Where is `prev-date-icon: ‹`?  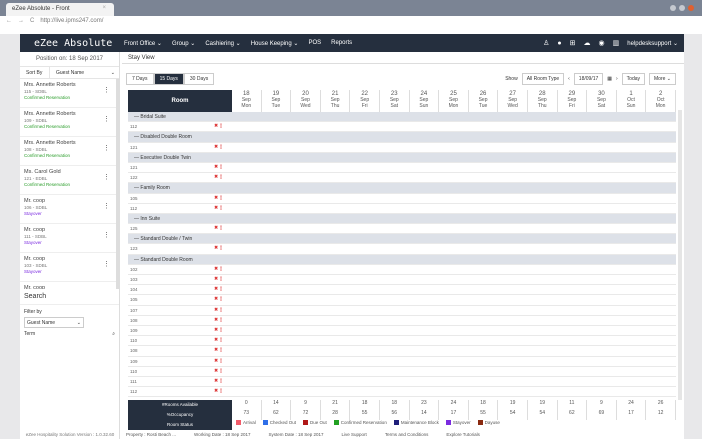
prev-date-icon: ‹ is located at coordinates (569, 79).